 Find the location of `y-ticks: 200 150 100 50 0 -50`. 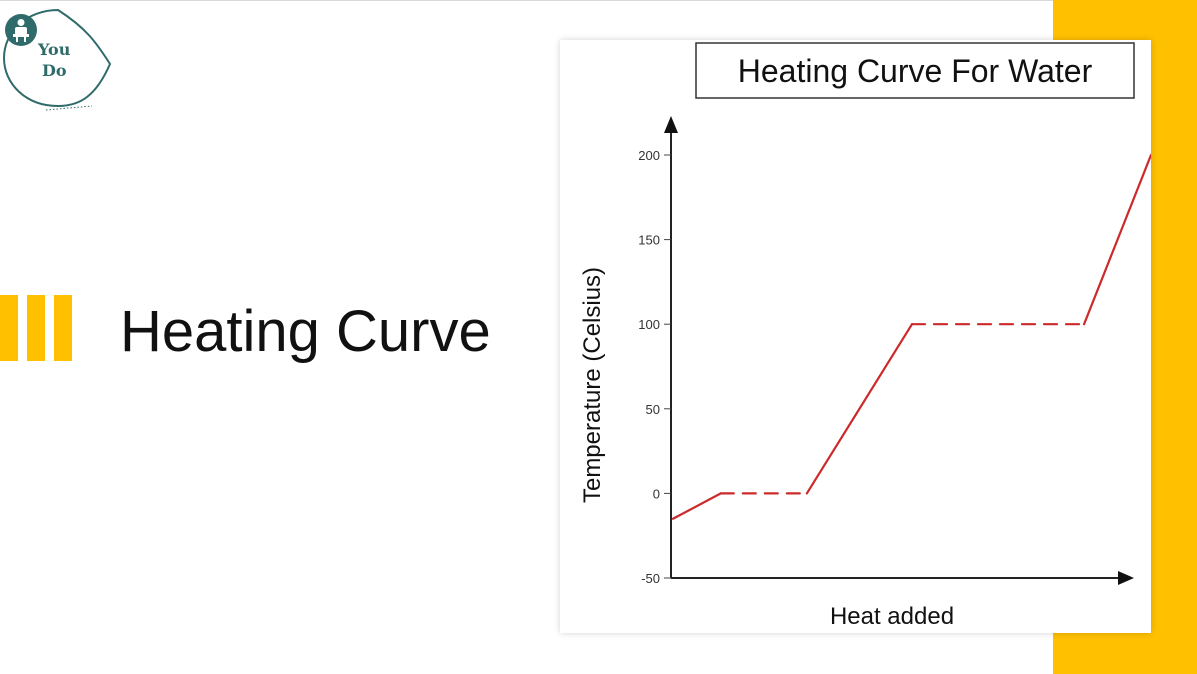

y-ticks: 200 150 100 50 0 -50 is located at coordinates (654, 367).